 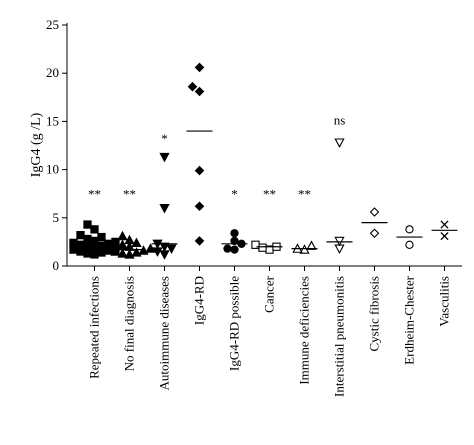 I want to click on x-axis, so click(x=264, y=268).